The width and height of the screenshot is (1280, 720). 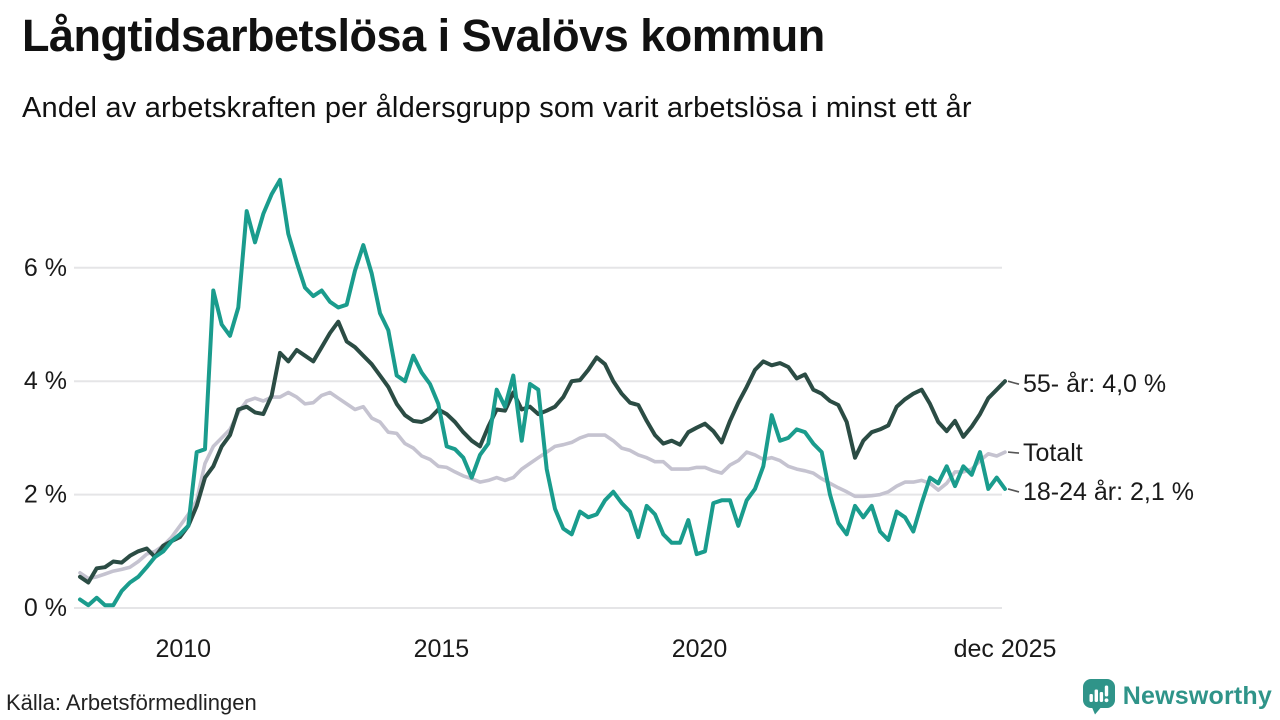 What do you see at coordinates (700, 649) in the screenshot?
I see `x-tick-label: 2020` at bounding box center [700, 649].